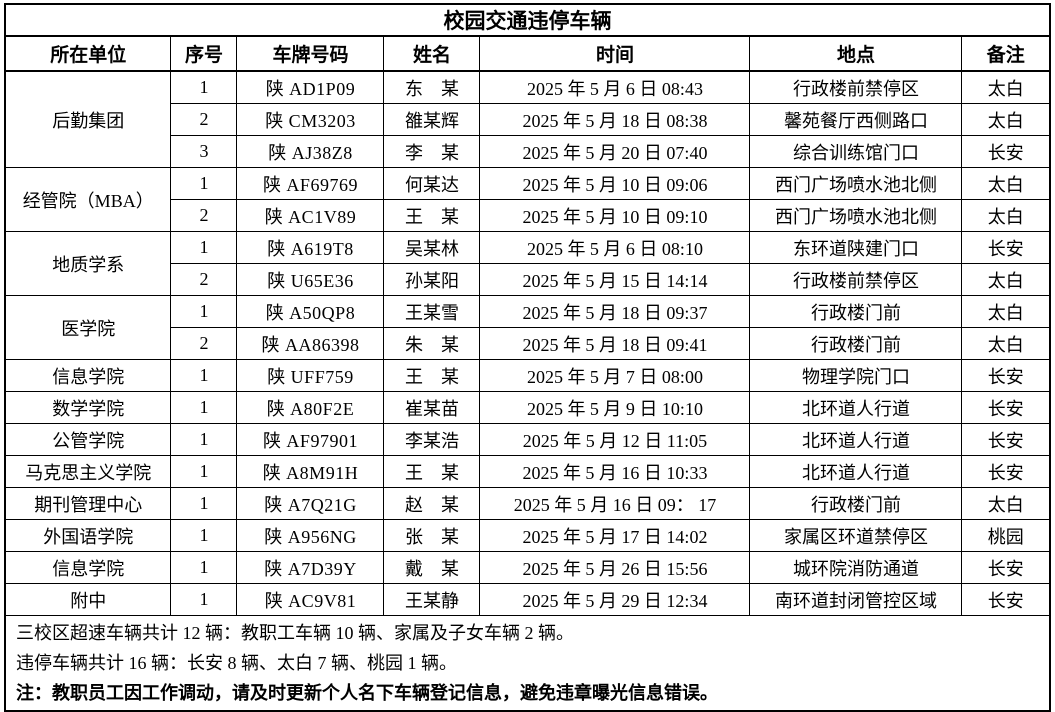 Image resolution: width=1055 pixels, height=712 pixels. I want to click on plate-cell: 陕 AJ38Z8, so click(310, 151).